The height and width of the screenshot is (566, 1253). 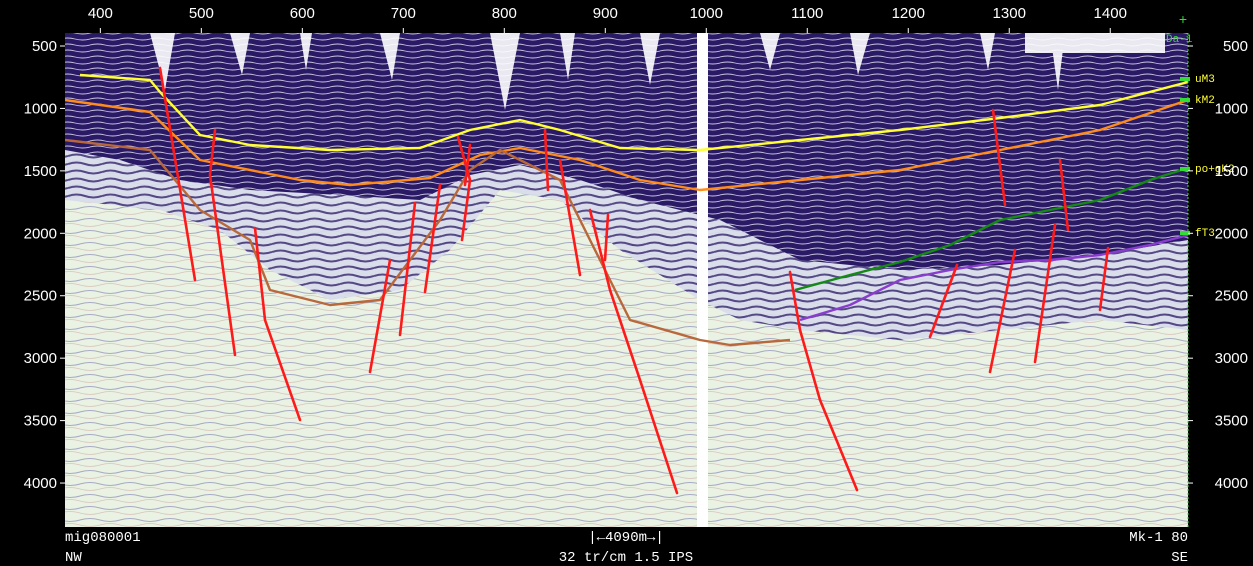 I want to click on horizon-label: po+gK2, so click(x=1215, y=170).